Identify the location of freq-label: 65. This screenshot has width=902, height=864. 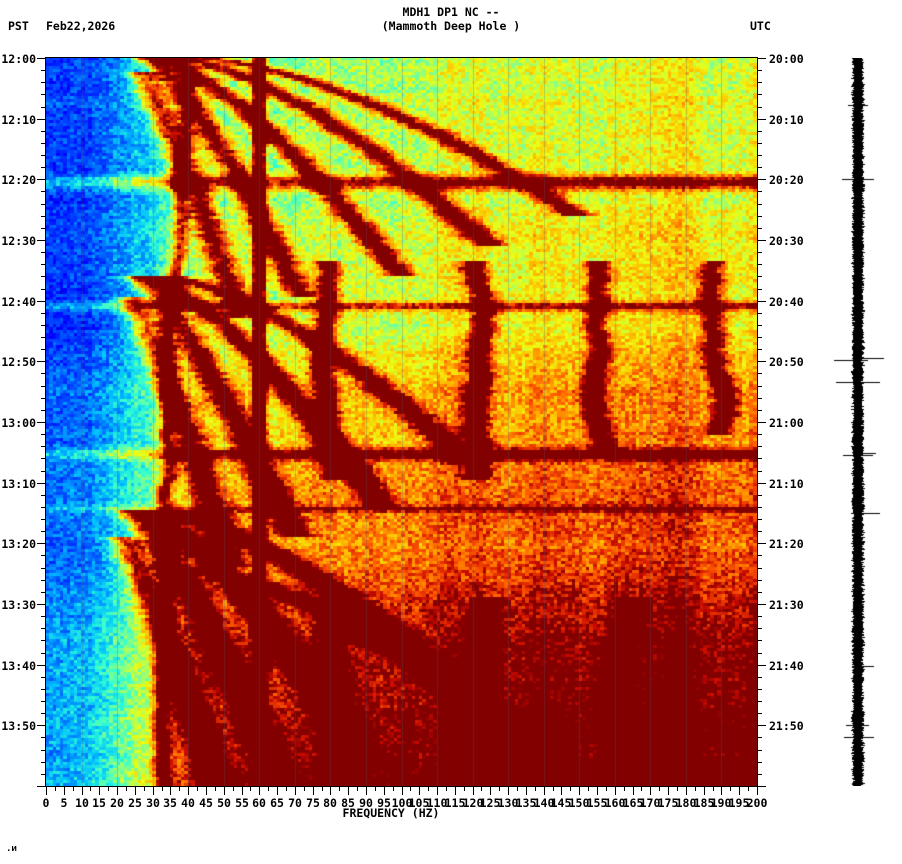
(277, 803).